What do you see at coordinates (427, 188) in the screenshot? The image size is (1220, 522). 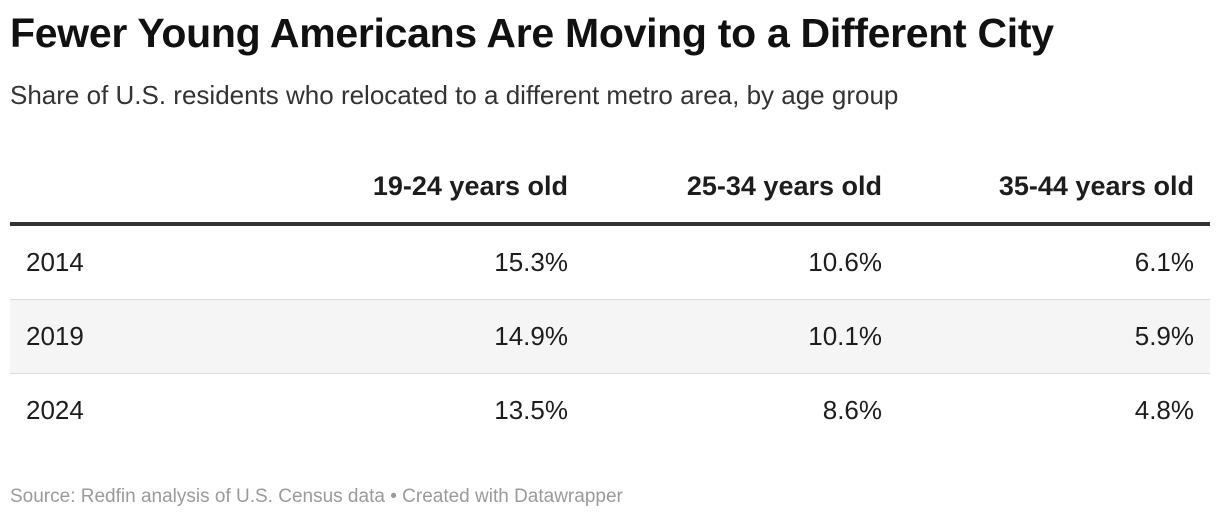 I see `column-header-19-24: 19-24 years old` at bounding box center [427, 188].